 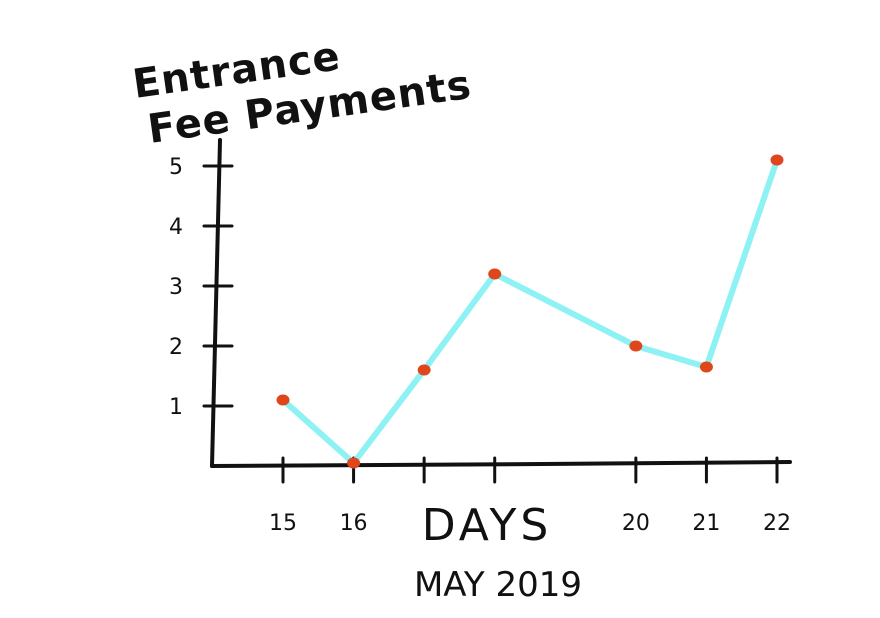 What do you see at coordinates (530, 496) in the screenshot?
I see `x-ticks: 15 16 20 21 22` at bounding box center [530, 496].